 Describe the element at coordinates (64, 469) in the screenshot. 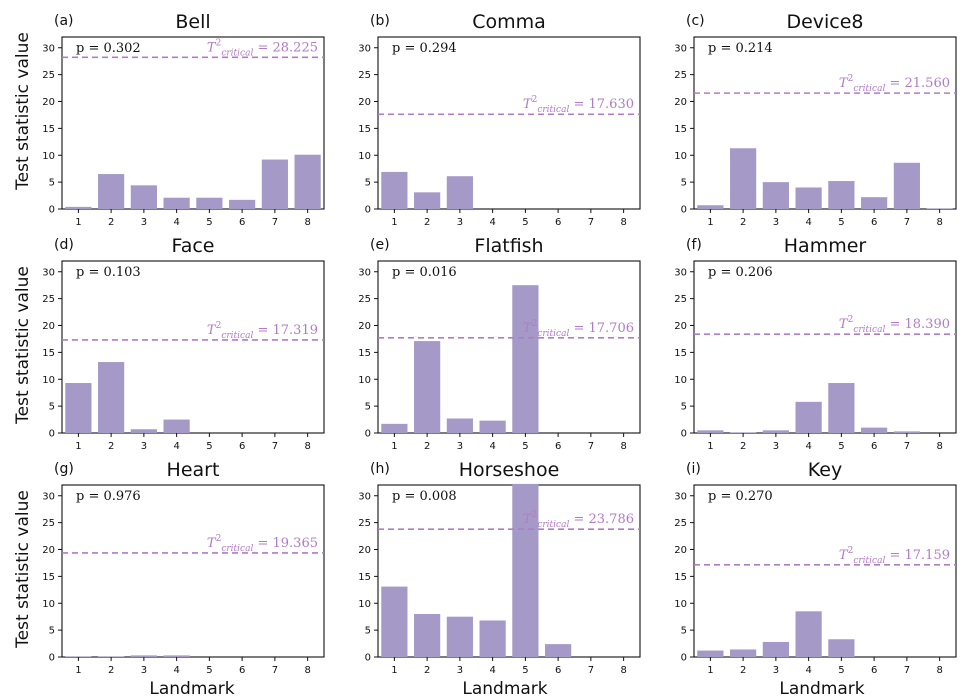

I see `panel-tag: (g)` at that location.